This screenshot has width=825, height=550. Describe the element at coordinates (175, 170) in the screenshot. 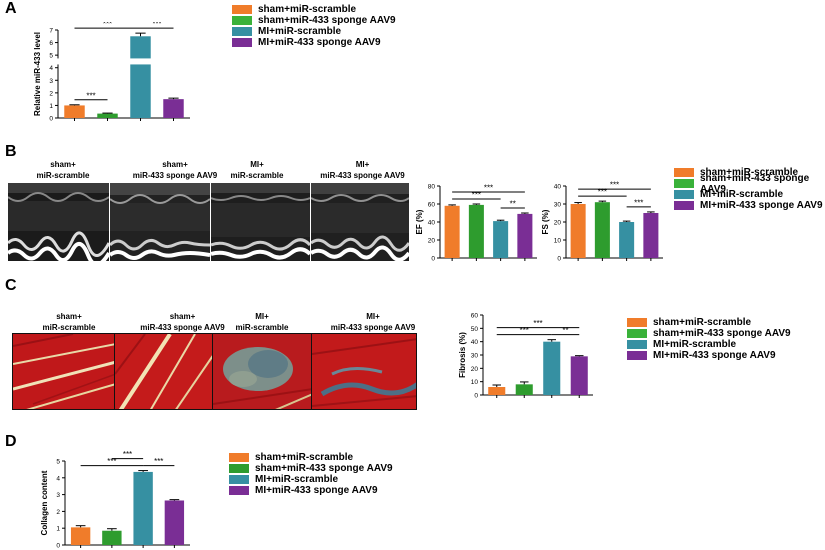

I see `echo-caption-2: sham+ miR-433 sponge AAV9` at that location.